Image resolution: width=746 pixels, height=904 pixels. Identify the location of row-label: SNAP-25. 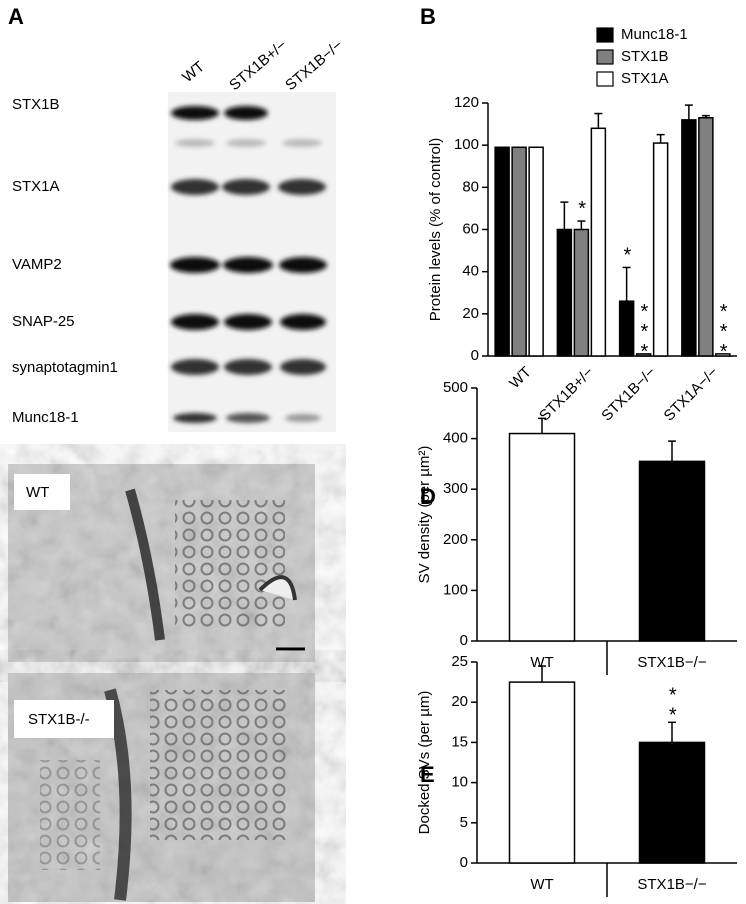
(43, 321).